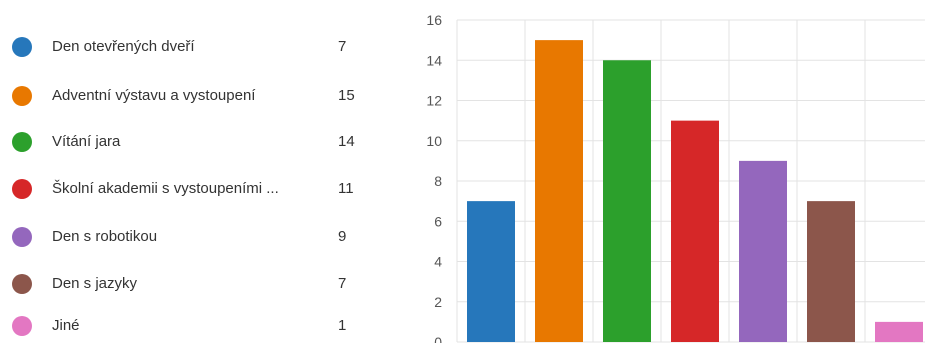  What do you see at coordinates (123, 46) in the screenshot?
I see `legend-label: Den otevřených dveří` at bounding box center [123, 46].